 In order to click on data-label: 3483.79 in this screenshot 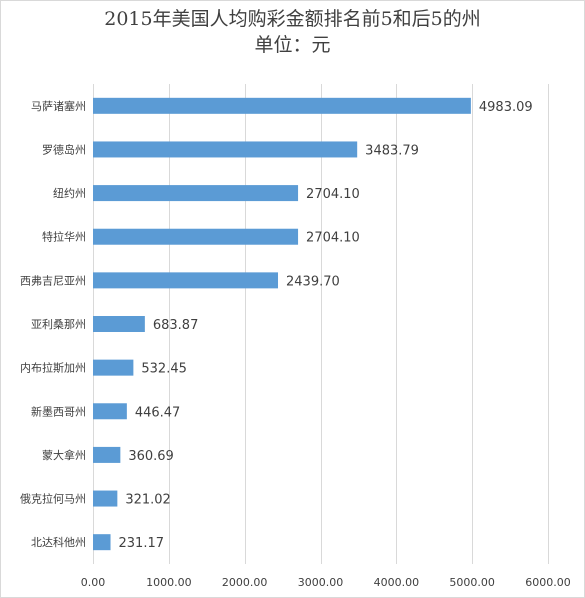, I will do `click(392, 150)`.